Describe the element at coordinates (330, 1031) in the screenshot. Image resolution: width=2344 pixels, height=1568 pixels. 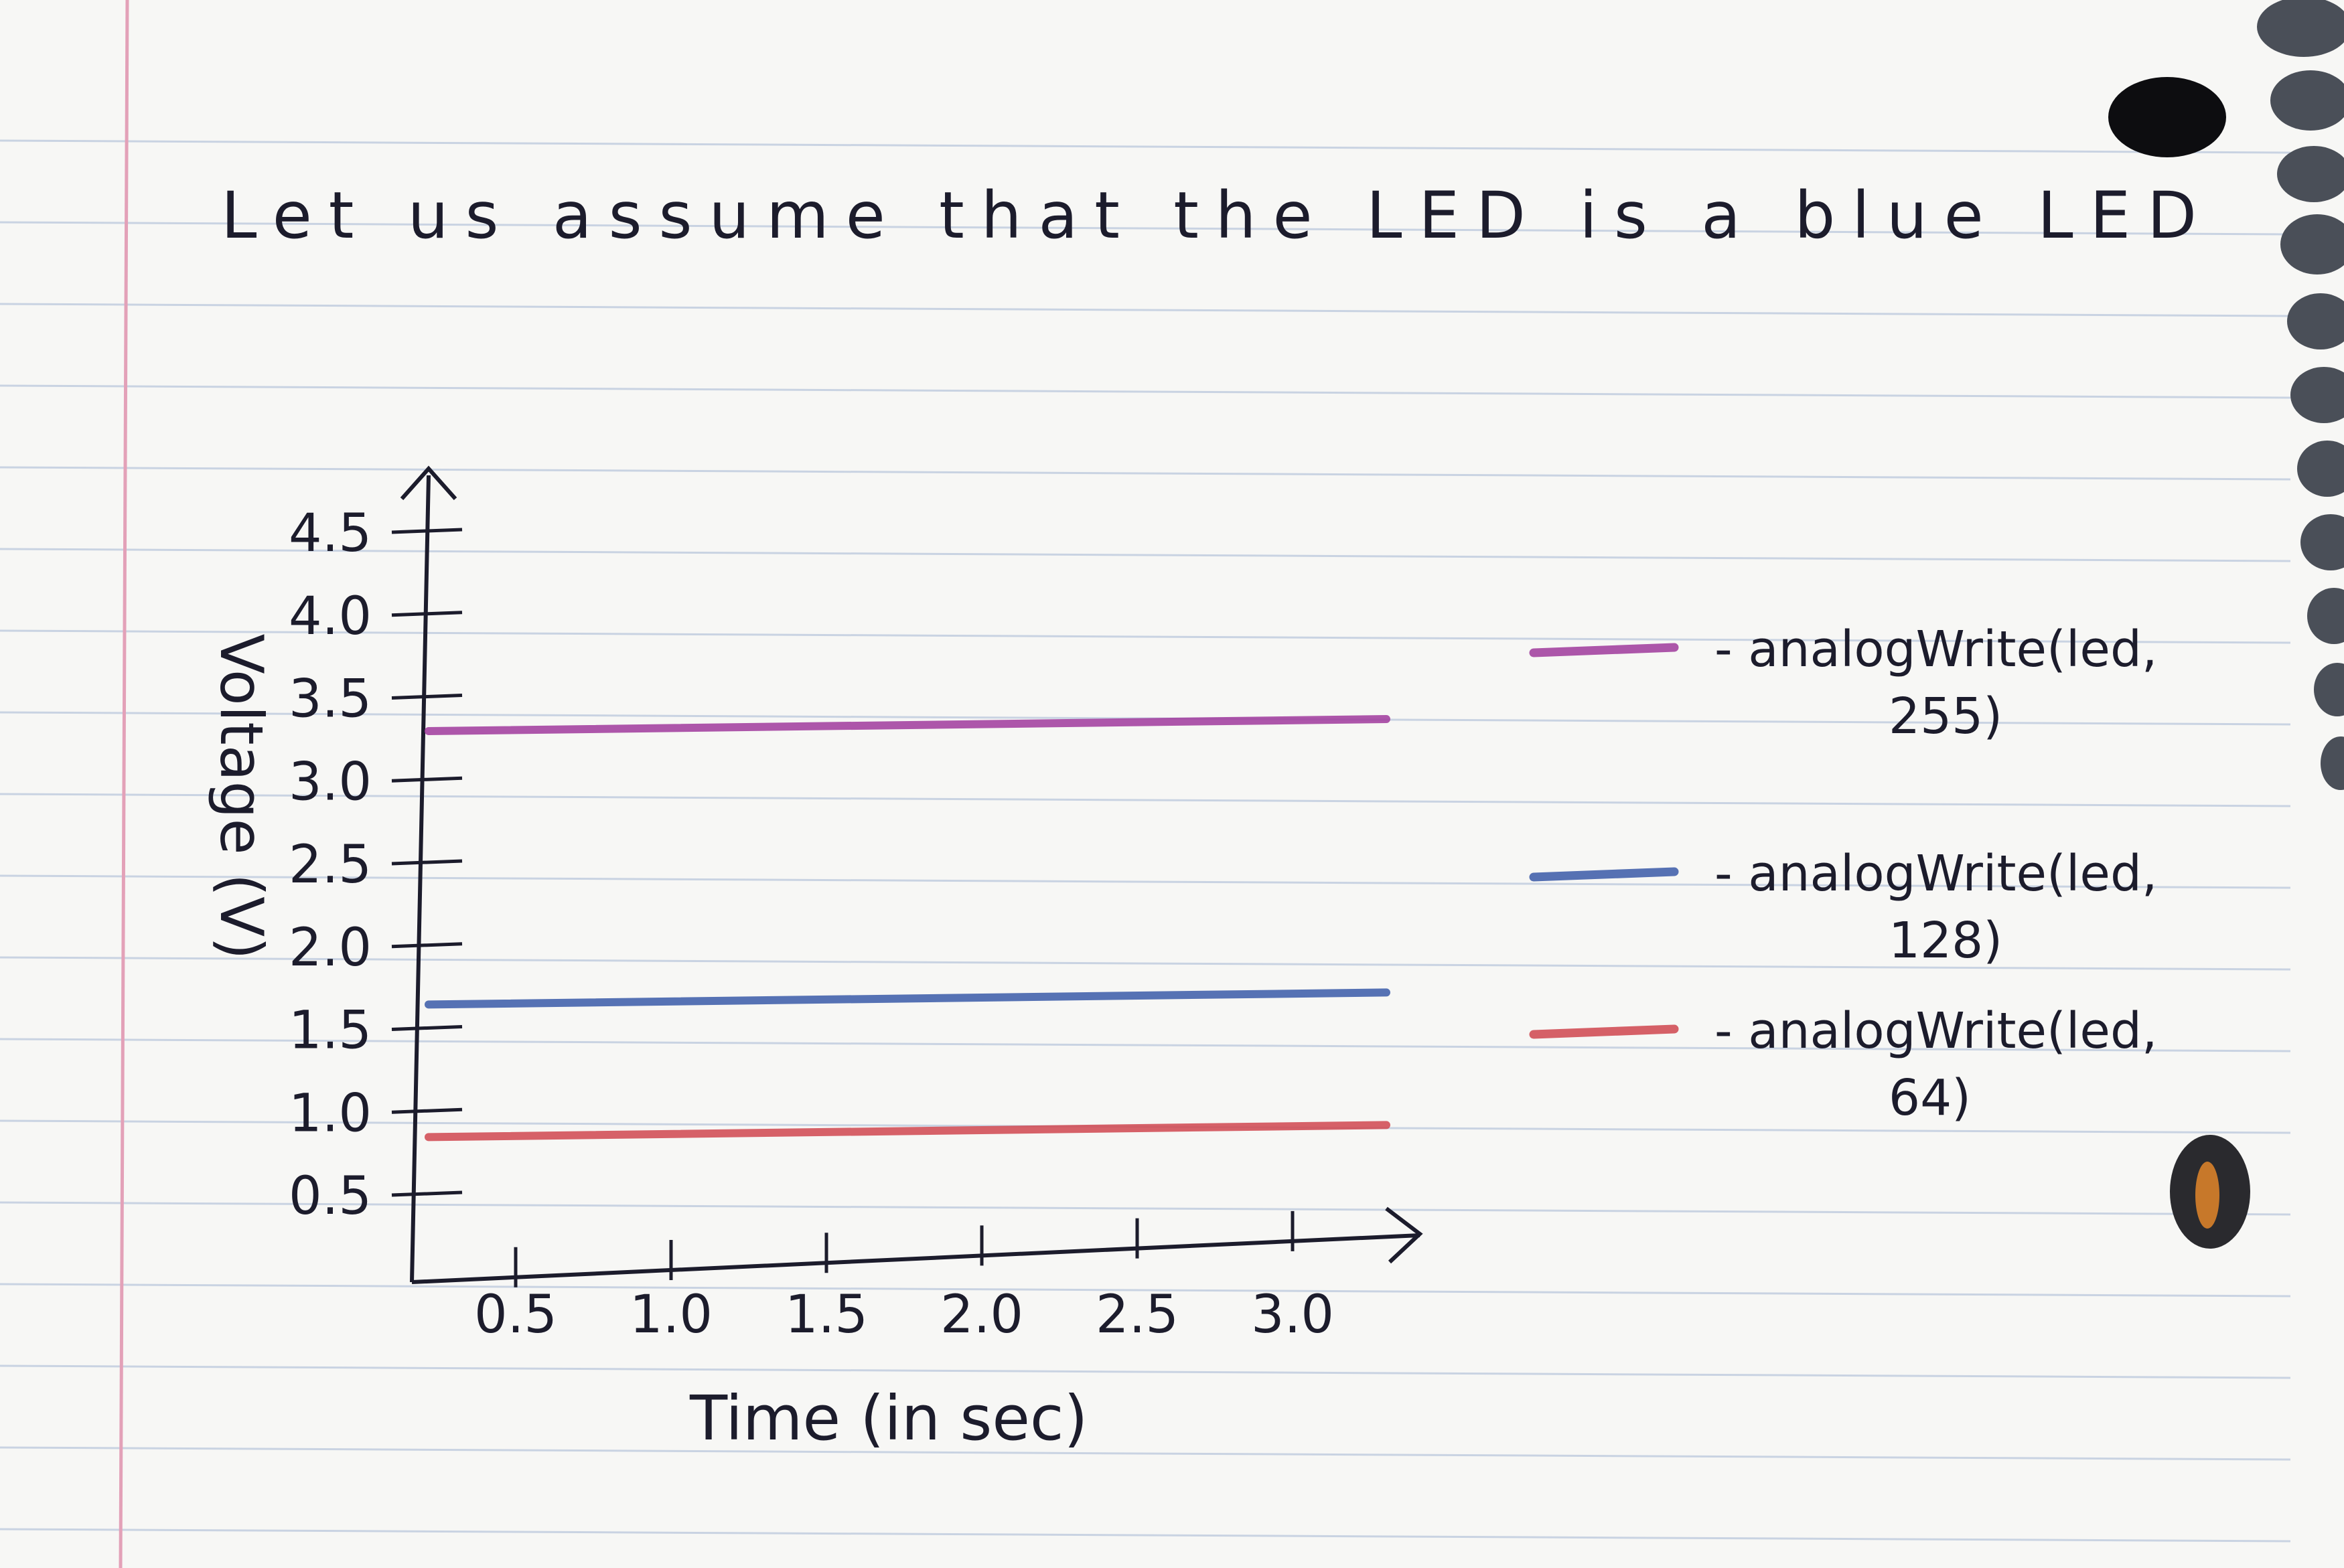
I see `y-tick-label: 1.5` at that location.